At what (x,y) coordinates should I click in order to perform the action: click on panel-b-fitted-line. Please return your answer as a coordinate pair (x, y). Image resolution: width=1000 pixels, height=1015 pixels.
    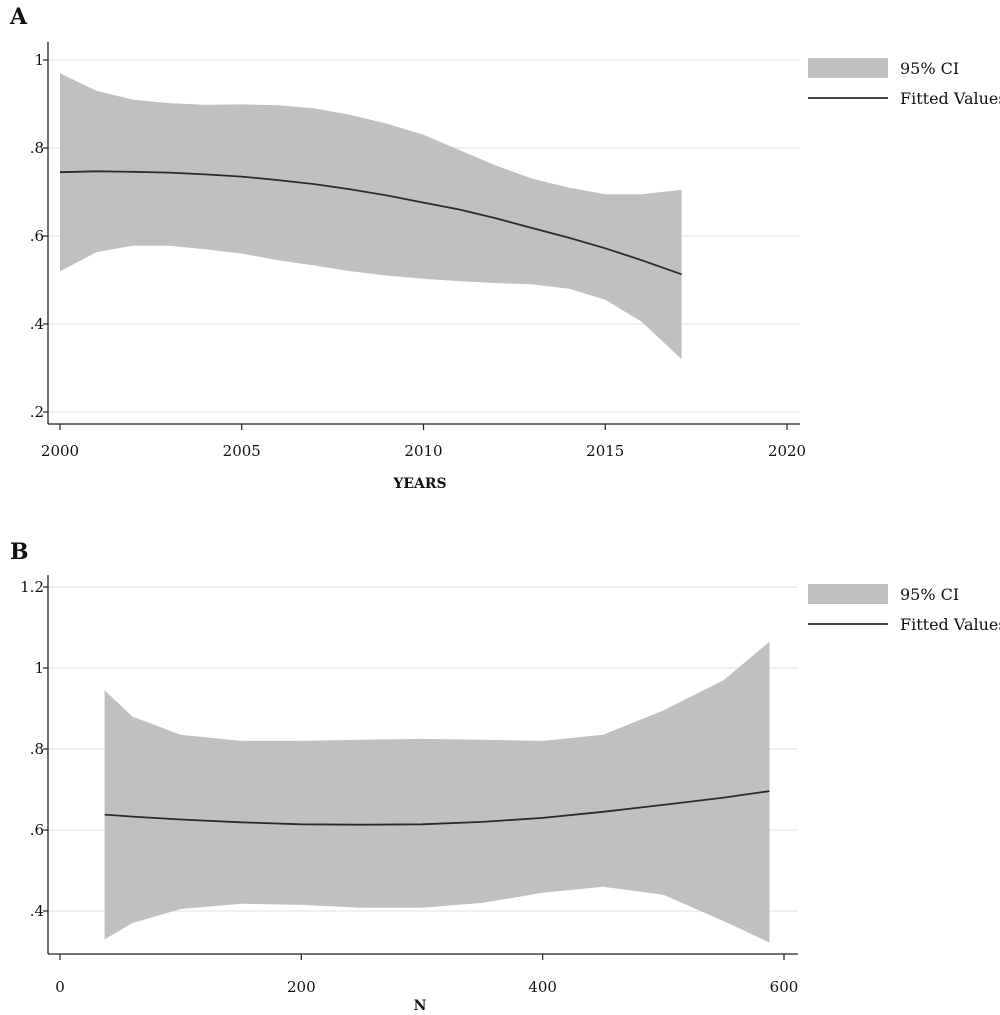
    Looking at the image, I should click on (437, 808).